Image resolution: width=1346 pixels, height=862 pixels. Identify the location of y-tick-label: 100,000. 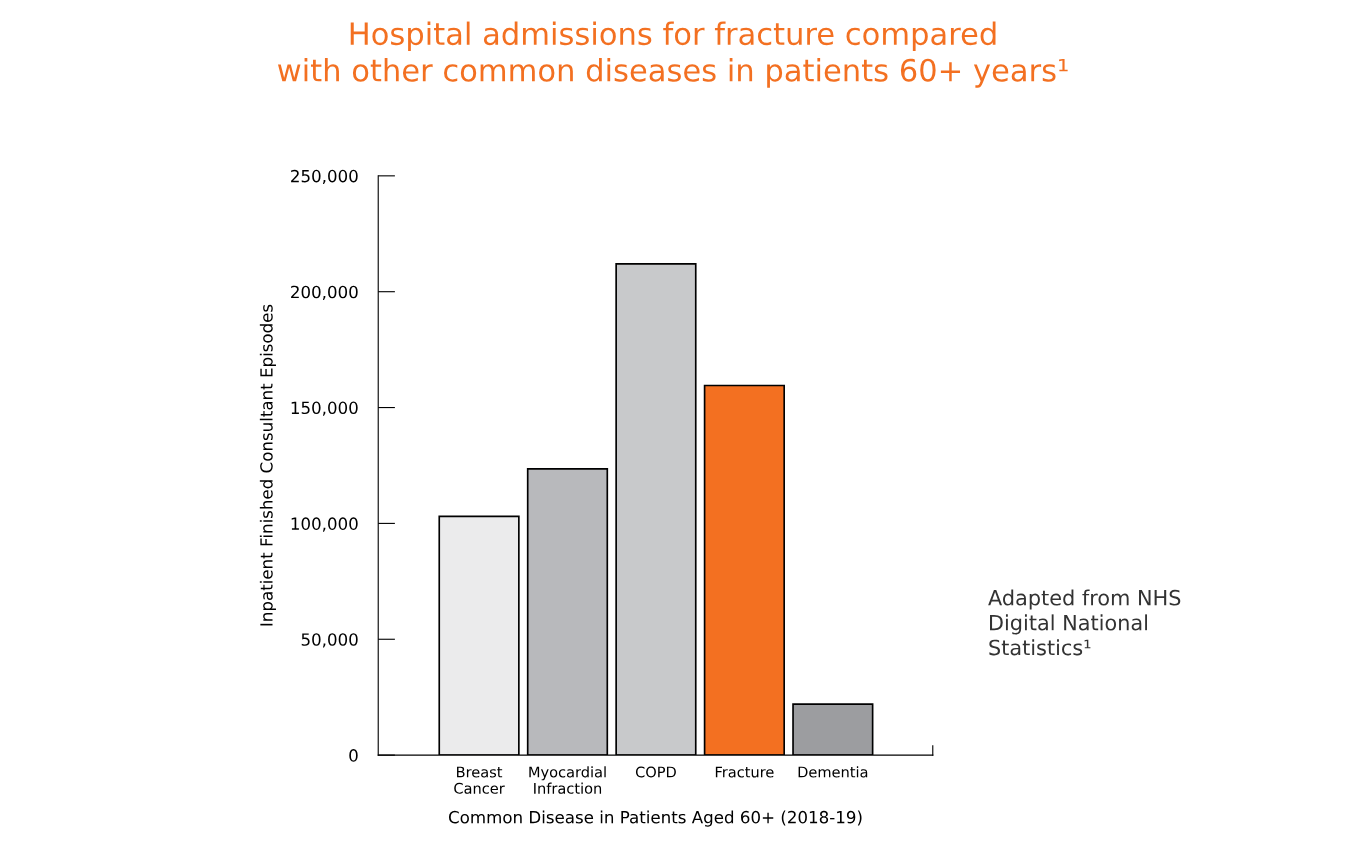
(324, 524).